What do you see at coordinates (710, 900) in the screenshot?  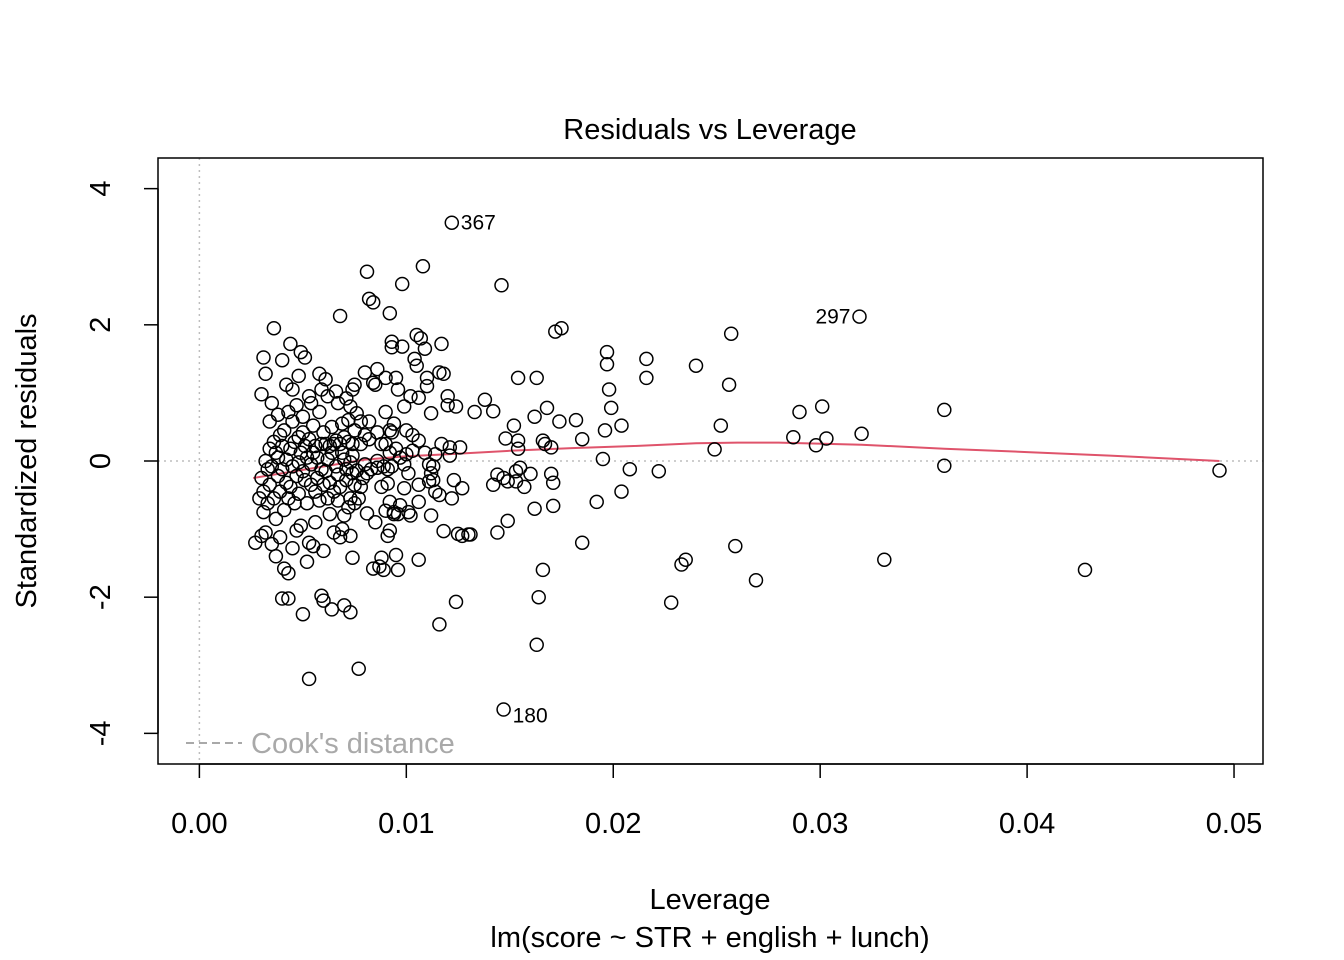 I see `x-axis-label: Leverage` at bounding box center [710, 900].